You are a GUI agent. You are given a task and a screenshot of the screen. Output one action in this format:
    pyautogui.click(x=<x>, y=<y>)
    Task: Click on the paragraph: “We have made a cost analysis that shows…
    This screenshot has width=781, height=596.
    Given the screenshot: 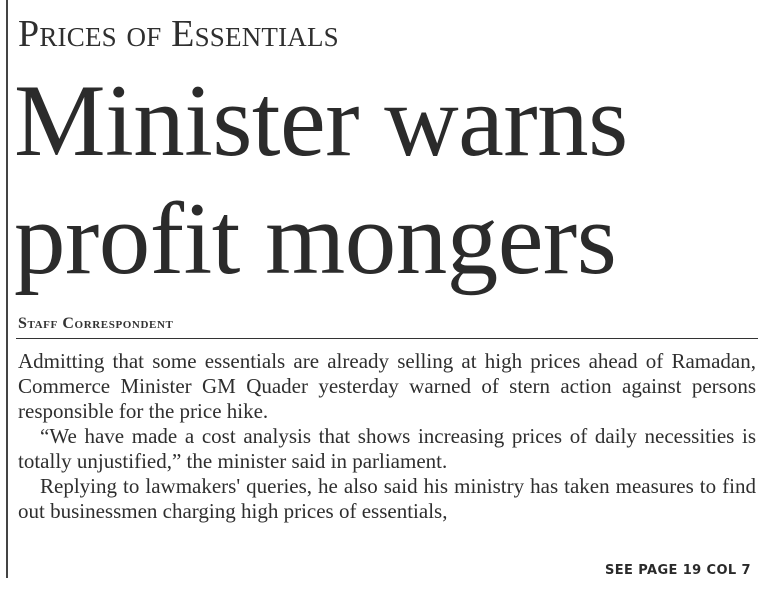 What is the action you would take?
    pyautogui.click(x=387, y=448)
    